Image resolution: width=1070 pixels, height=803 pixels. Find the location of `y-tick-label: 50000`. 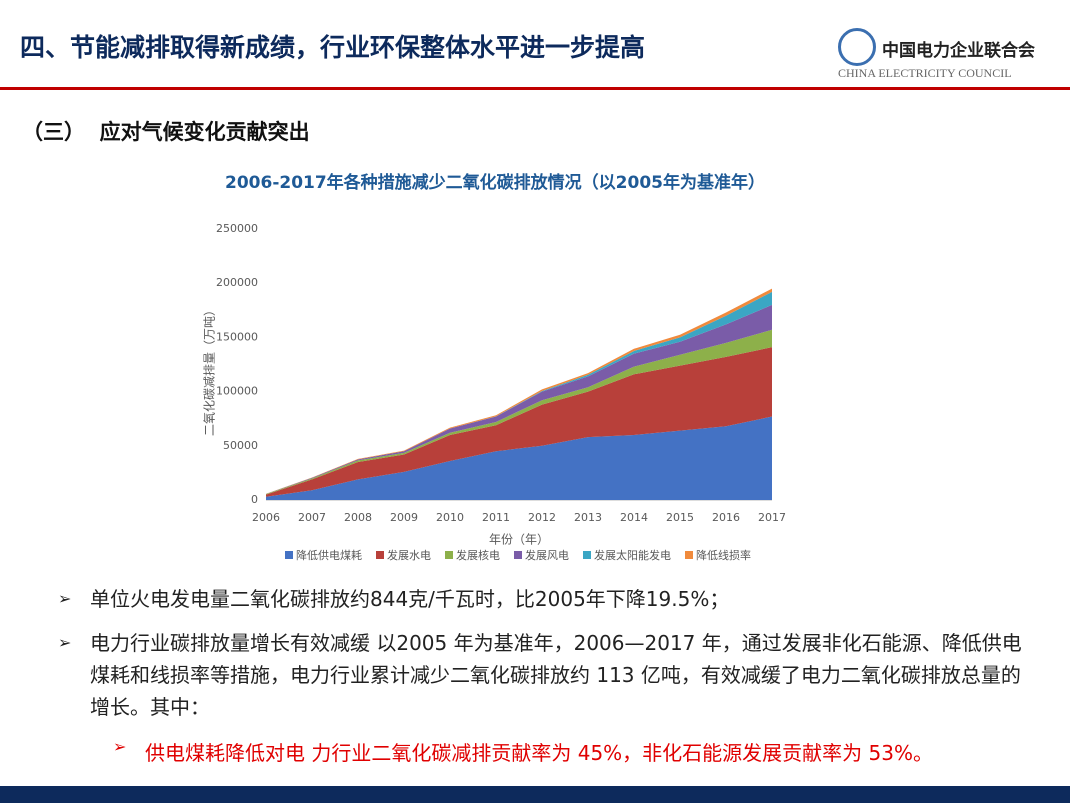

y-tick-label: 50000 is located at coordinates (240, 445).